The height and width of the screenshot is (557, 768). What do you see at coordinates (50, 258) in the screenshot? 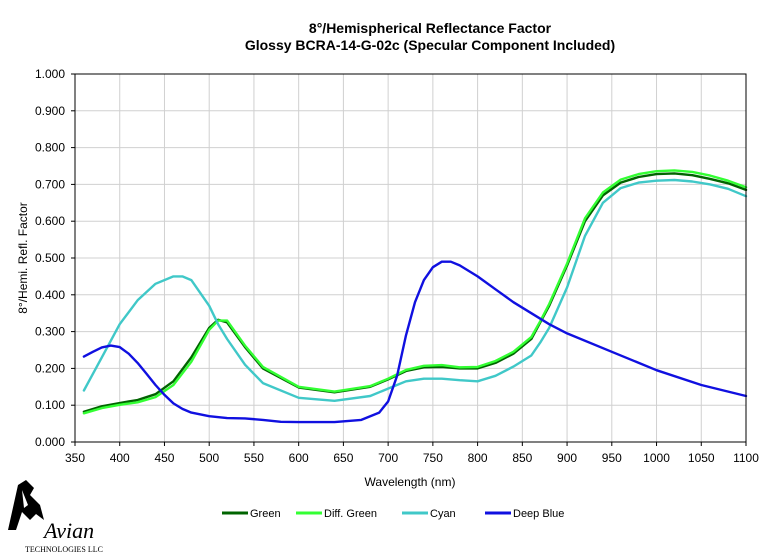
I see `y-tick-label: 0.500` at bounding box center [50, 258].